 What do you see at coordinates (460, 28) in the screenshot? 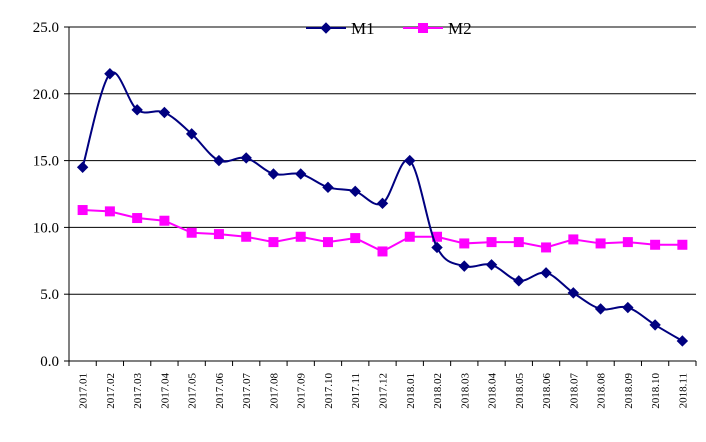
I see `legend-label: M2` at bounding box center [460, 28].